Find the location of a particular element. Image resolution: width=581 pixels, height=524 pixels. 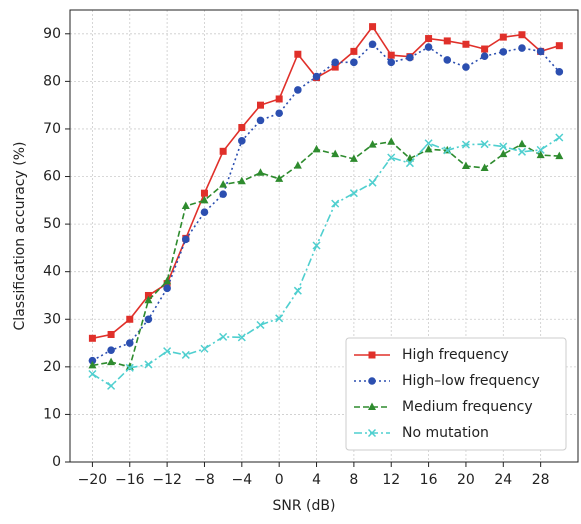

y-tick-label: 50 is located at coordinates (52, 224).